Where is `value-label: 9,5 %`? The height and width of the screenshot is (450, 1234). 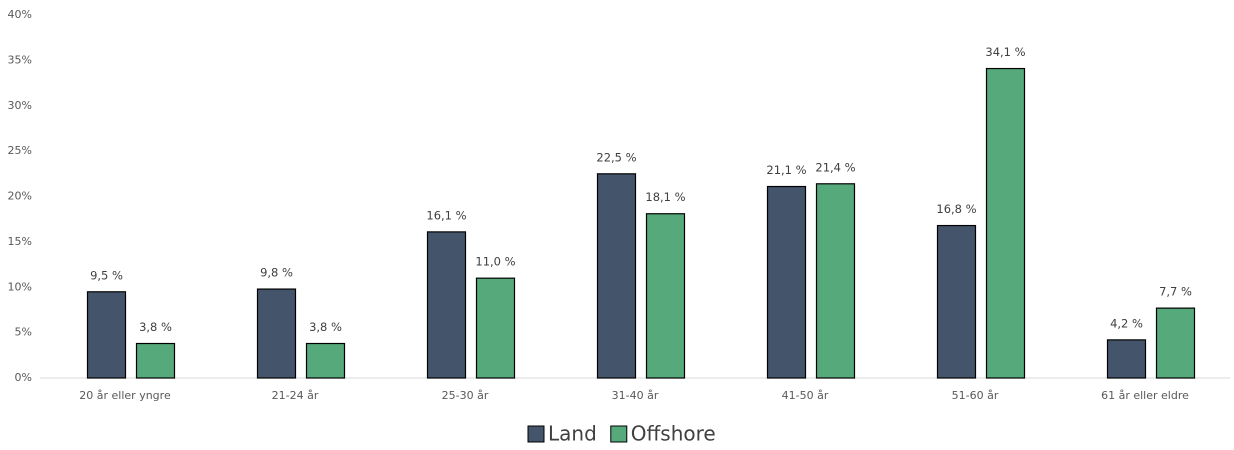 value-label: 9,5 % is located at coordinates (106, 275).